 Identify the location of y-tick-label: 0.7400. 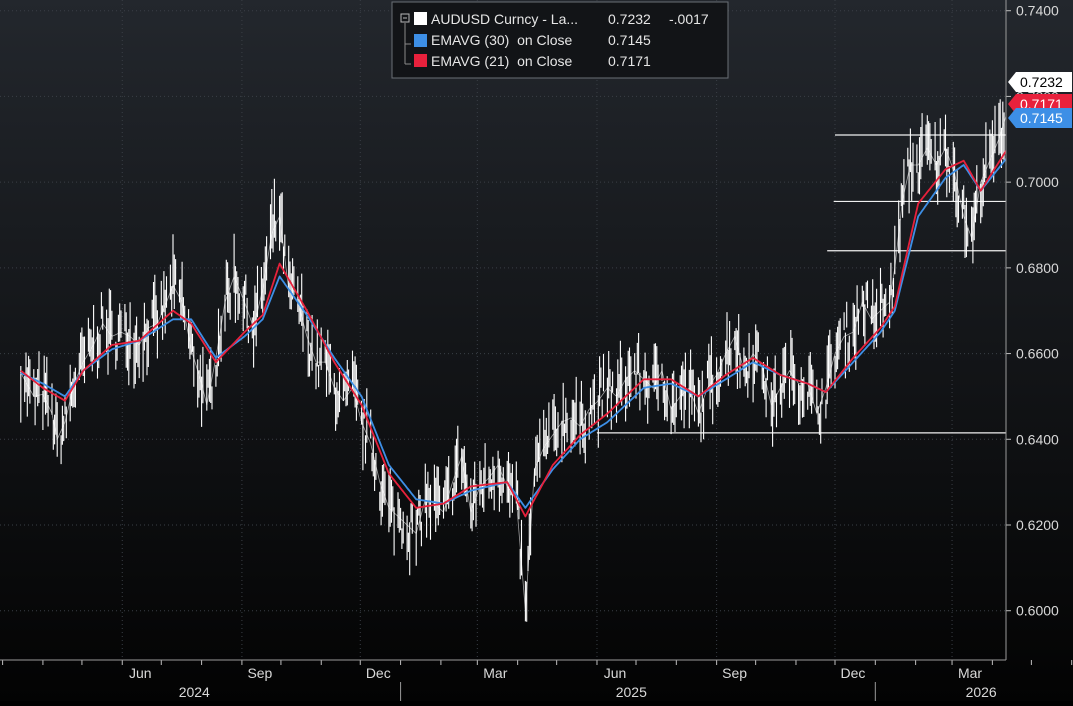
(1037, 11).